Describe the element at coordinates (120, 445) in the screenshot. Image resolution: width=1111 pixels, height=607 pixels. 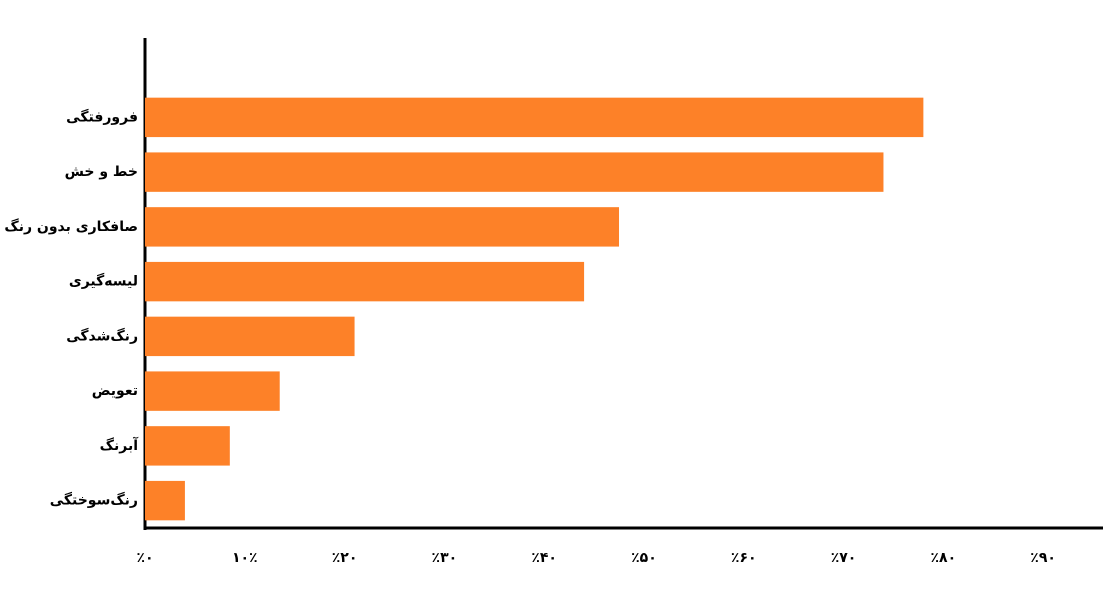
I see `y-tick-label: آبرنگ` at that location.